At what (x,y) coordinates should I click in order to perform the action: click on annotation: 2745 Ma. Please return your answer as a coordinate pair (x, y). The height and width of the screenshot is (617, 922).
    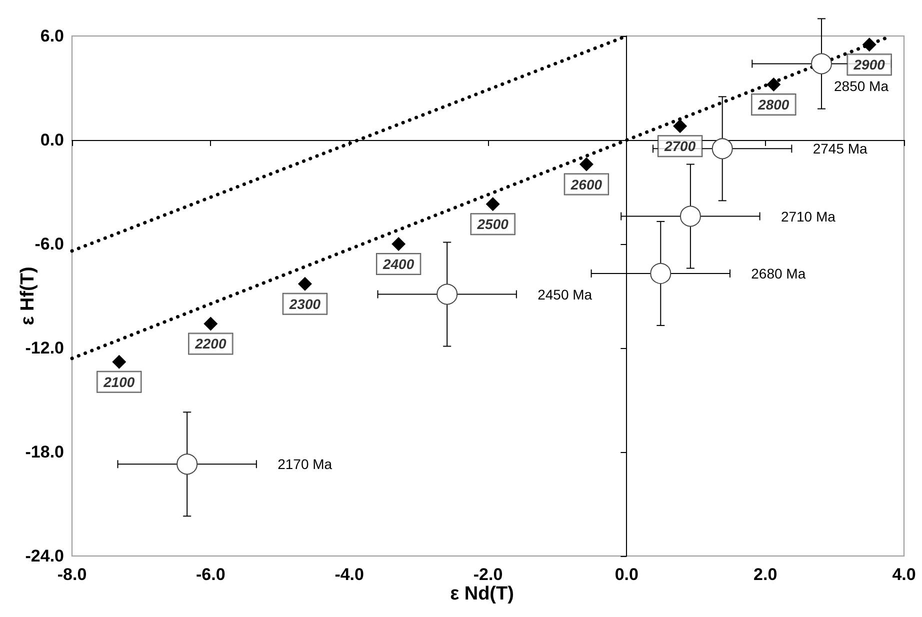
    Looking at the image, I should click on (840, 148).